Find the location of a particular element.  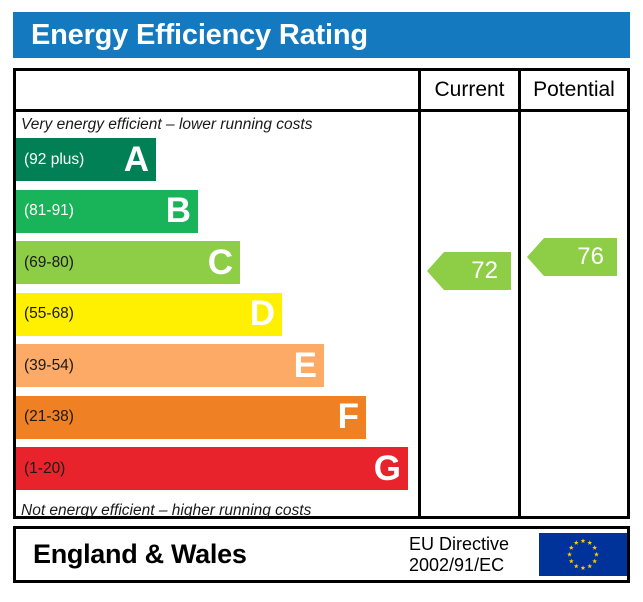

band-letter-d: D is located at coordinates (262, 313).